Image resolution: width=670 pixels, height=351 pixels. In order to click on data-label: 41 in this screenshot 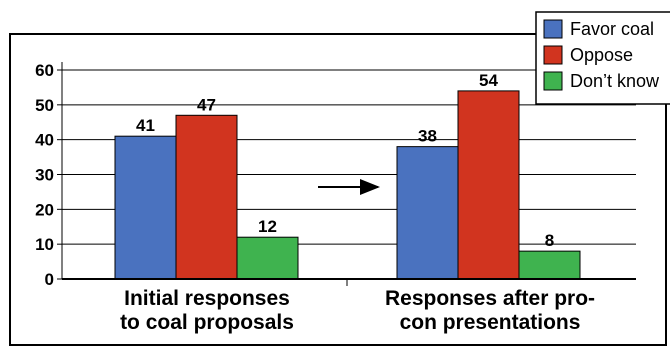, I will do `click(145, 125)`.